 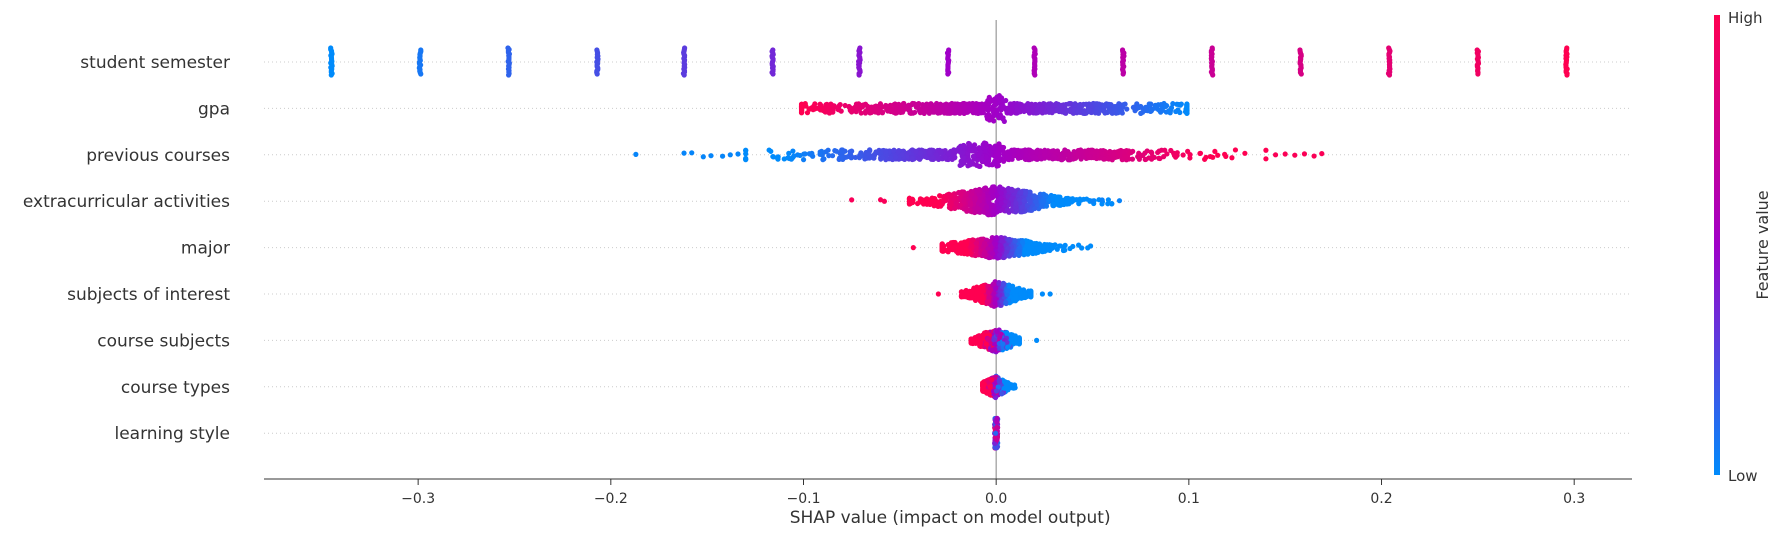 What do you see at coordinates (1762, 244) in the screenshot?
I see `colorbar-title: Feature value` at bounding box center [1762, 244].